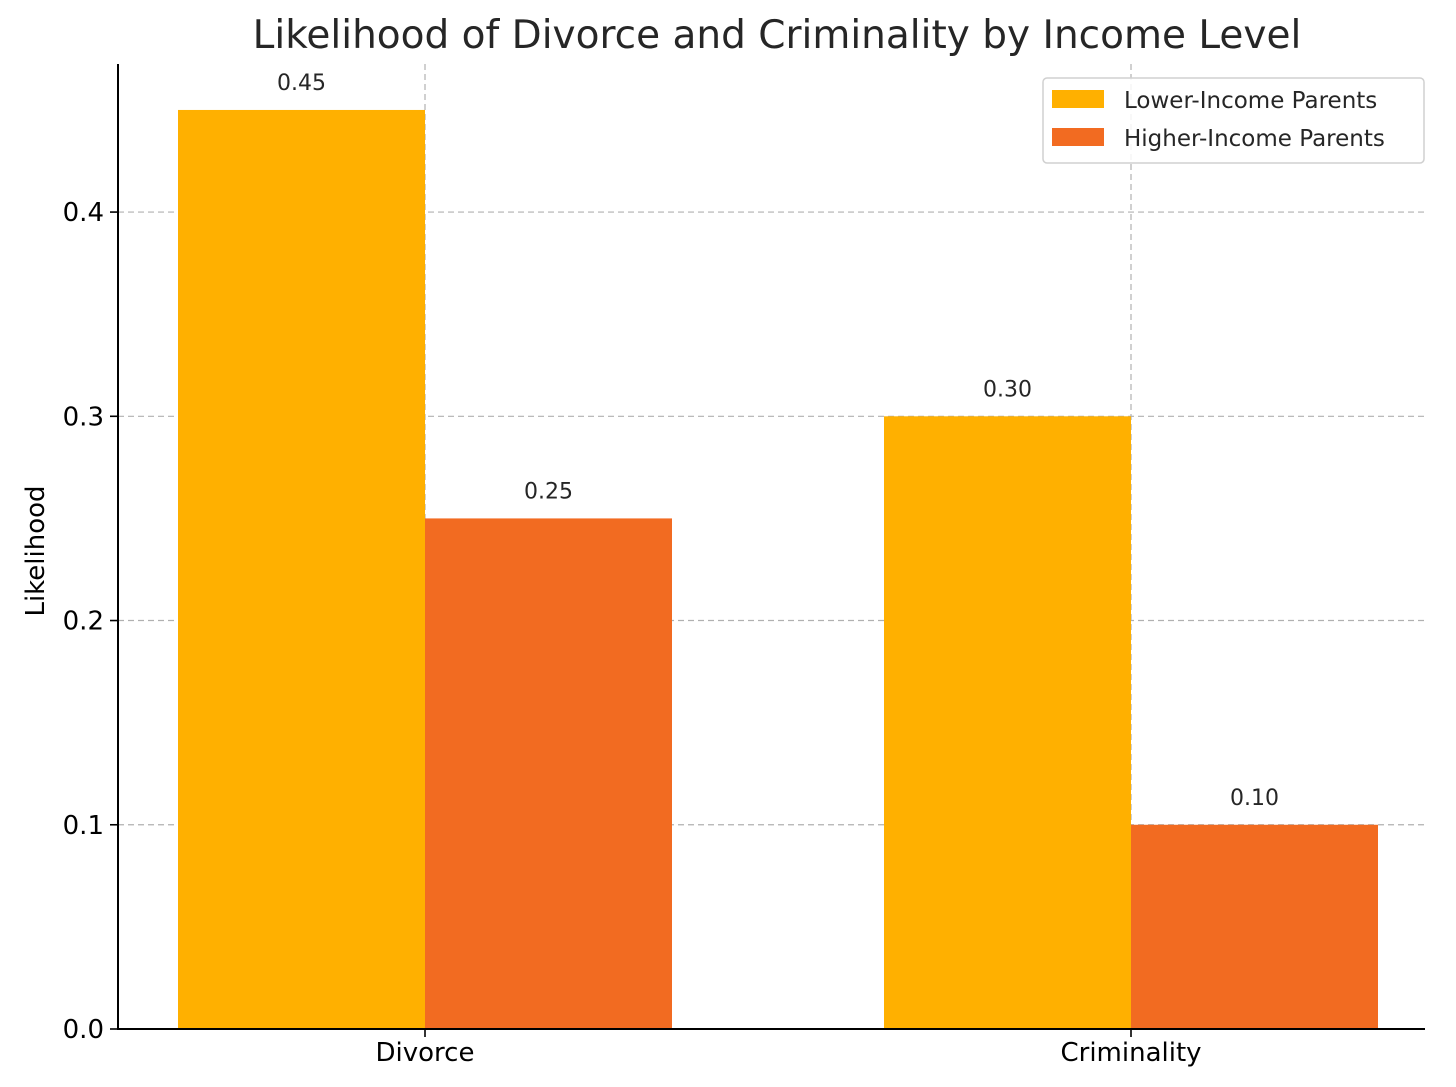  What do you see at coordinates (301, 83) in the screenshot?
I see `value-label-divorce-lower-income: 0.45` at bounding box center [301, 83].